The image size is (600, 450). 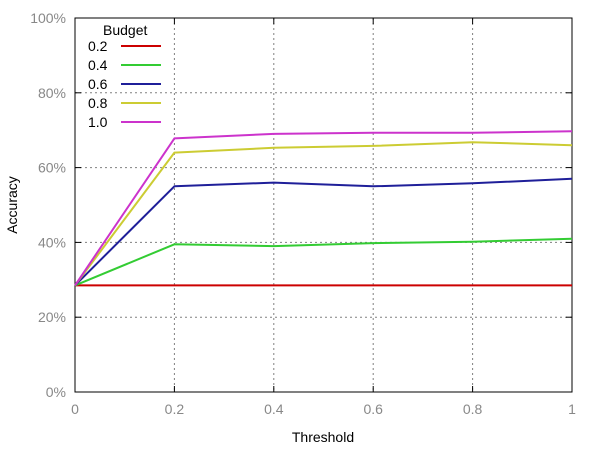 I want to click on y-axis-title: Accuracy, so click(x=12, y=205).